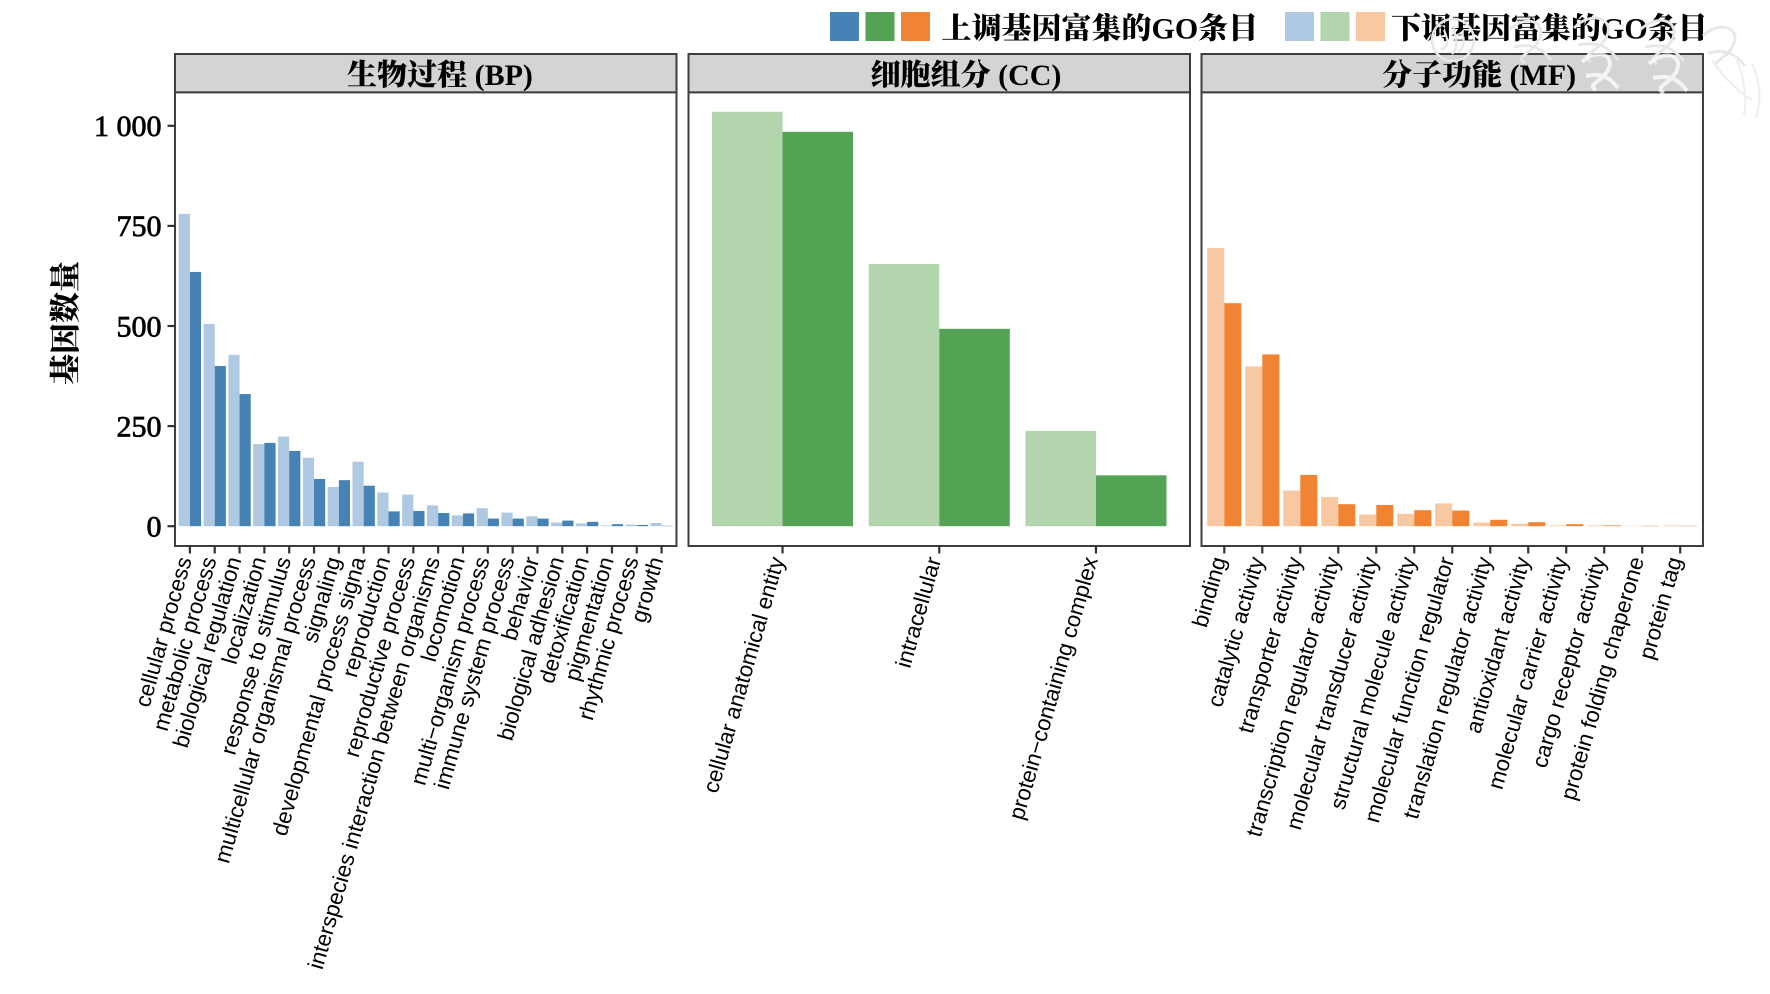  What do you see at coordinates (139, 226) in the screenshot?
I see `svg-text: 750` at bounding box center [139, 226].